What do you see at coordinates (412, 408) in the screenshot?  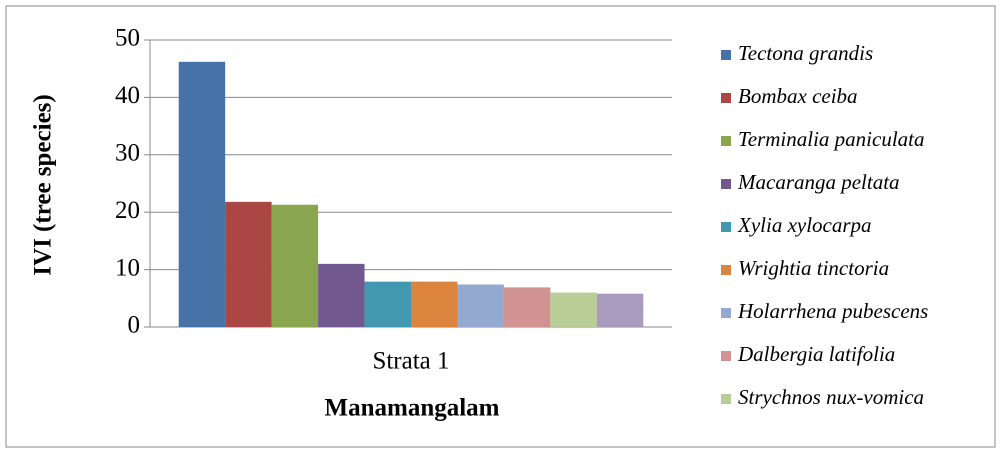 I see `x-axis-title: Manamangalam` at bounding box center [412, 408].